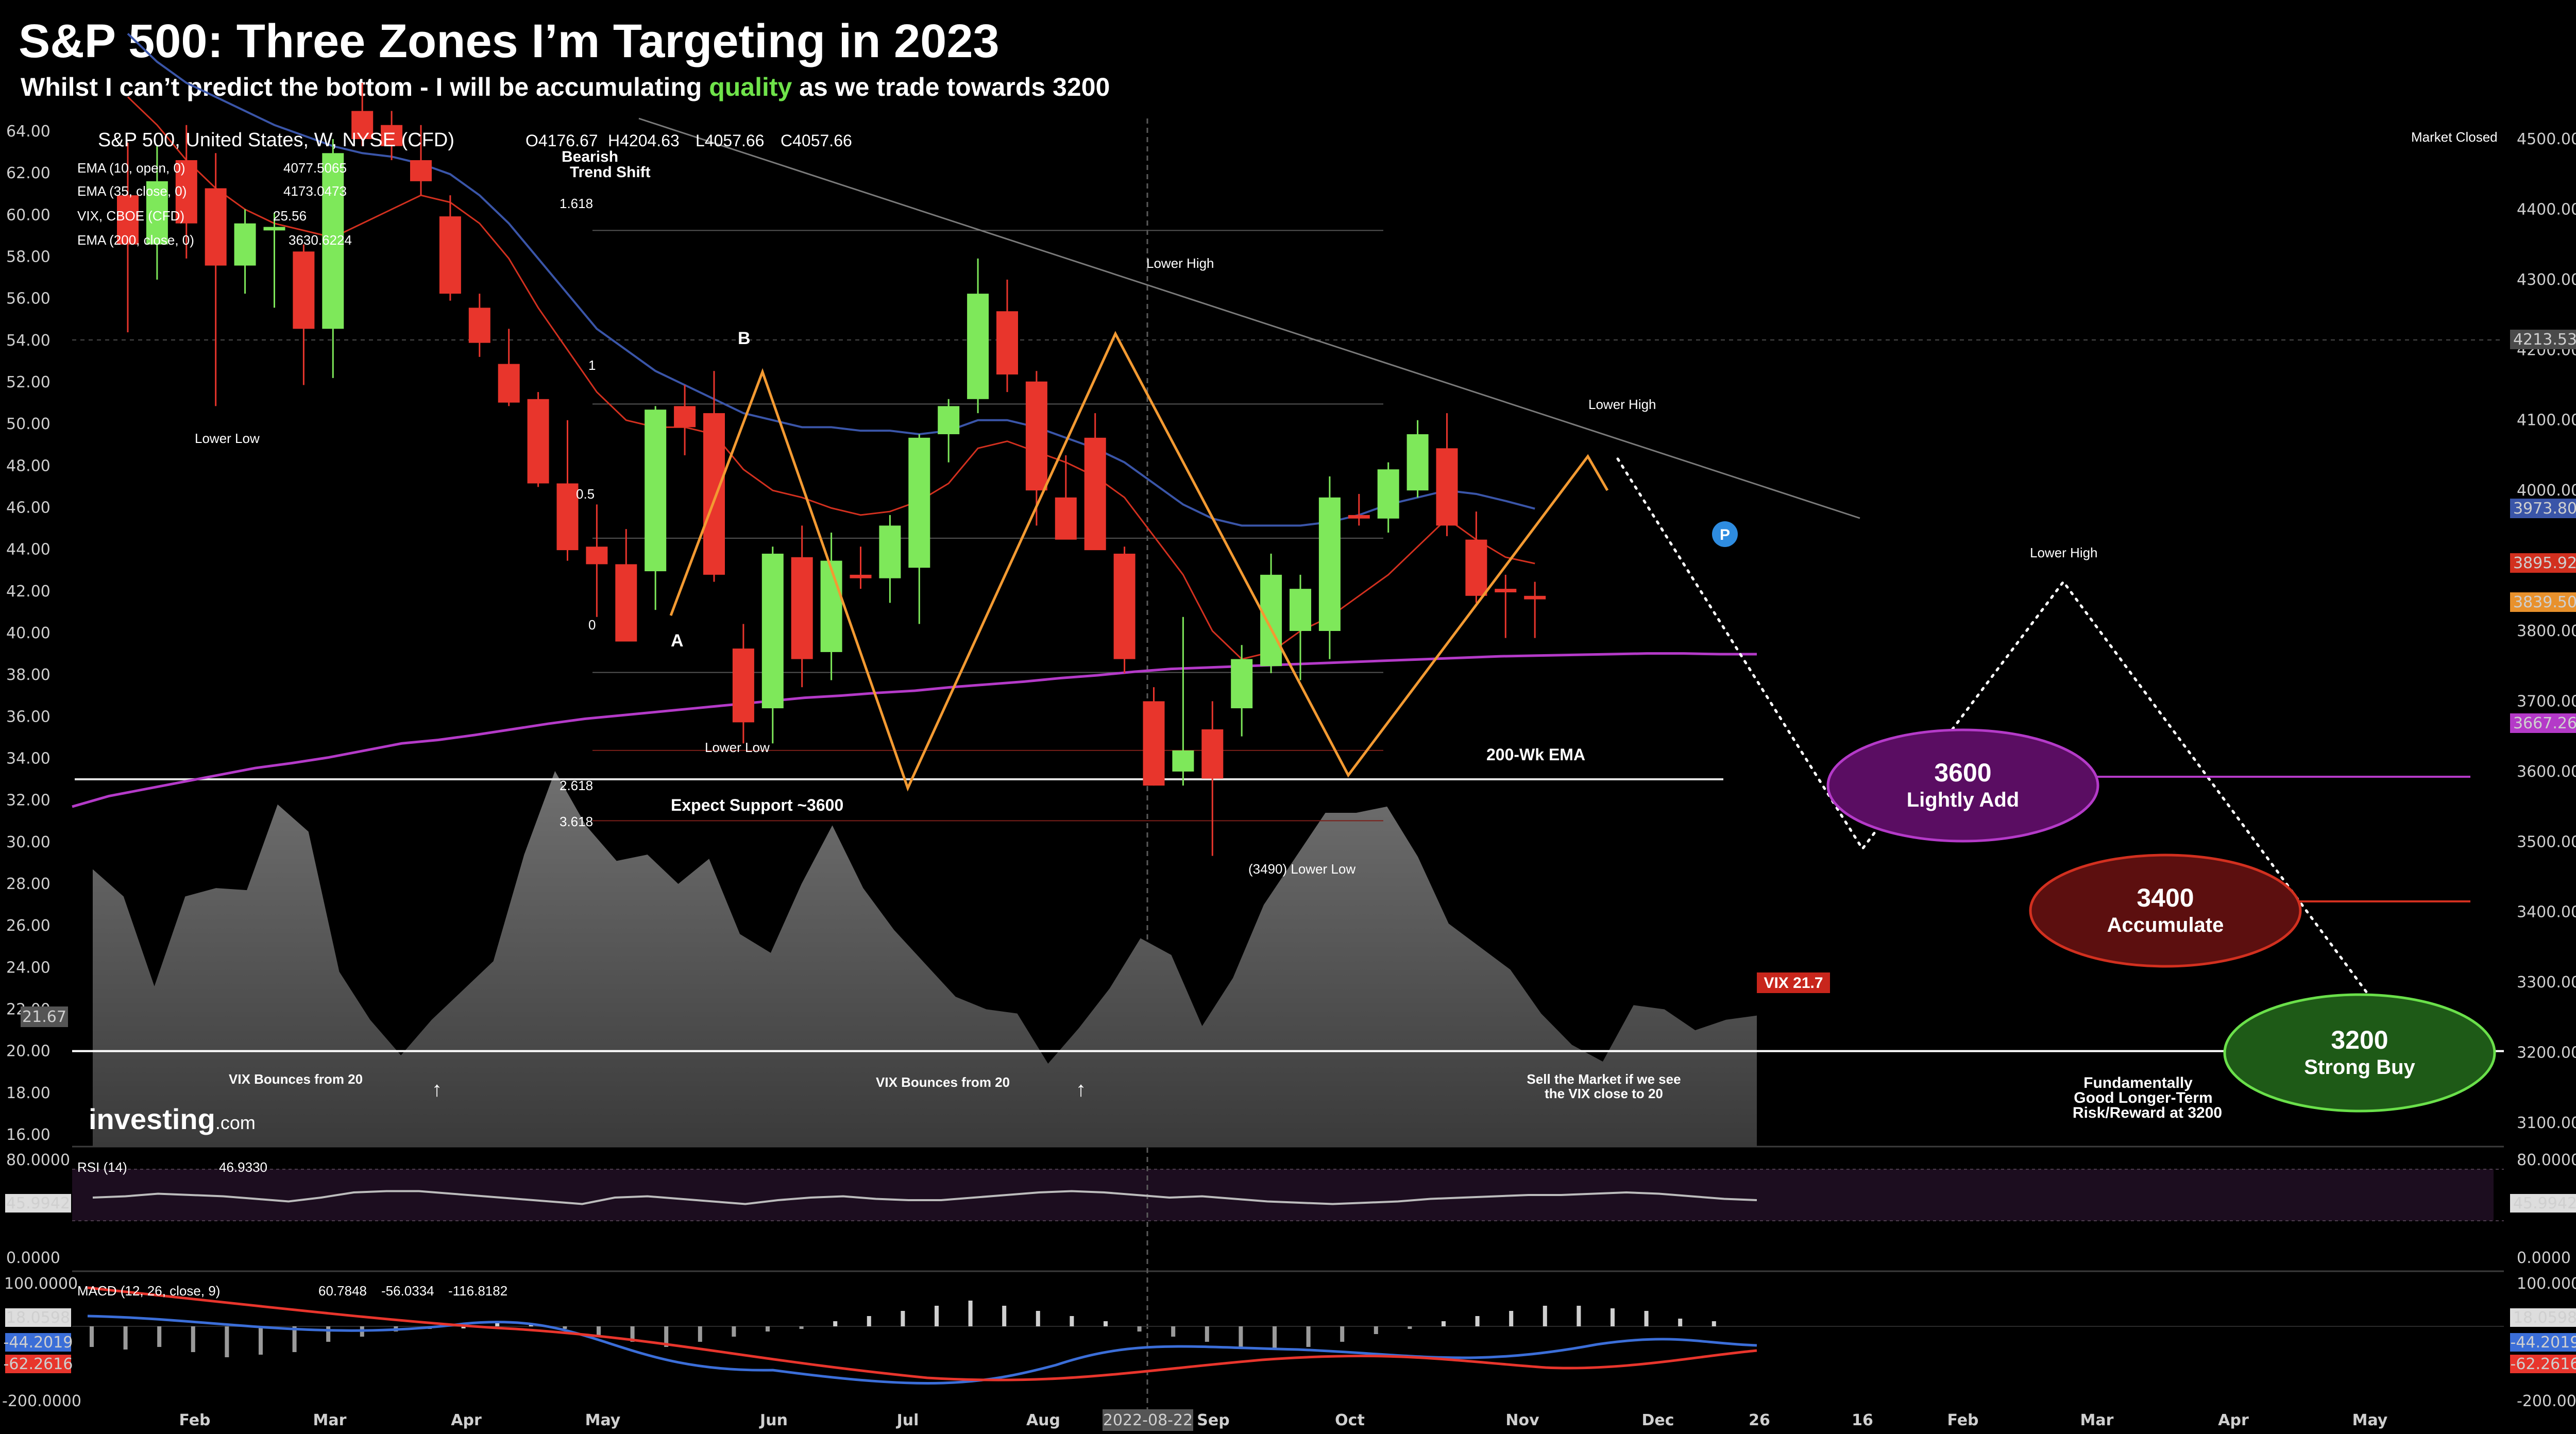 This screenshot has height=1434, width=2576. I want to click on expect-support-label: Expect Support ~3600, so click(757, 805).